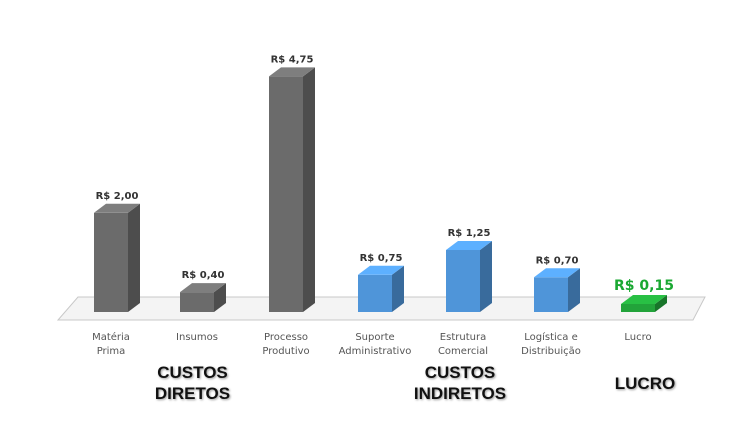 The width and height of the screenshot is (740, 432). I want to click on category-label-3: Suporte Administrativo, so click(375, 344).